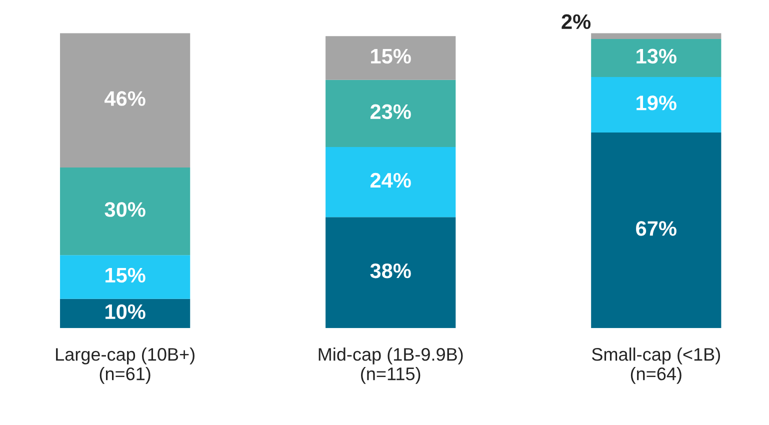 This screenshot has height=425, width=769. I want to click on data-label: 46%, so click(125, 98).